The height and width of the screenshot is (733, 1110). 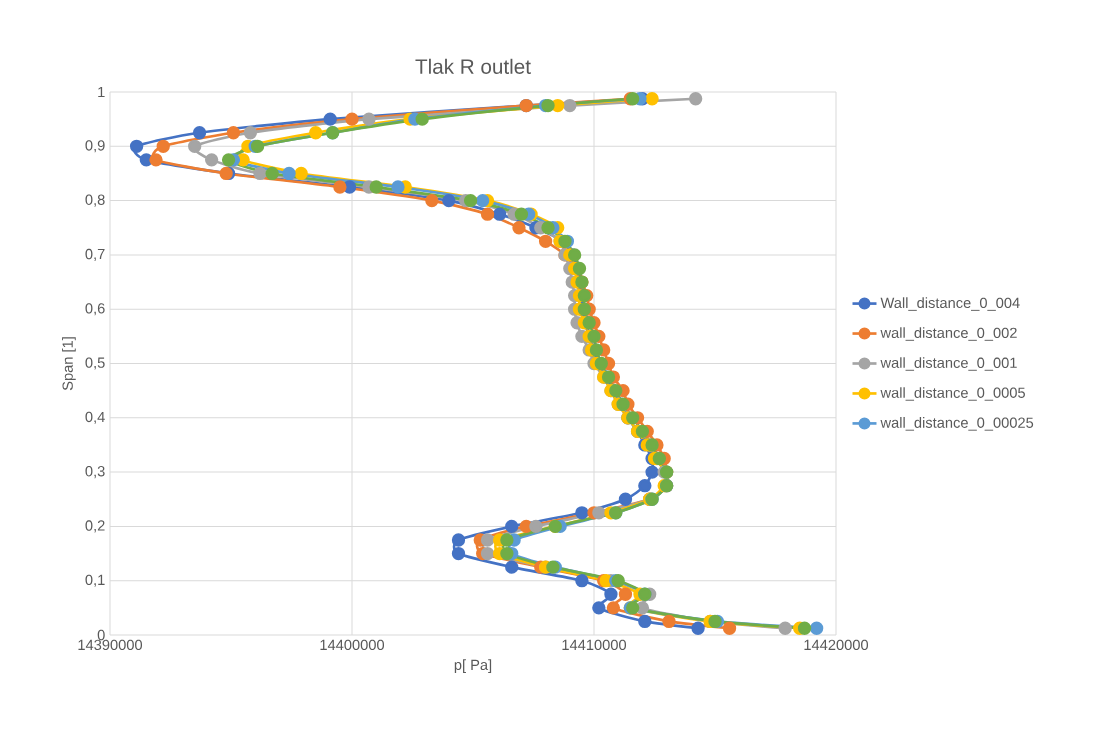 I want to click on y-tick-label: 1, so click(x=101, y=92).